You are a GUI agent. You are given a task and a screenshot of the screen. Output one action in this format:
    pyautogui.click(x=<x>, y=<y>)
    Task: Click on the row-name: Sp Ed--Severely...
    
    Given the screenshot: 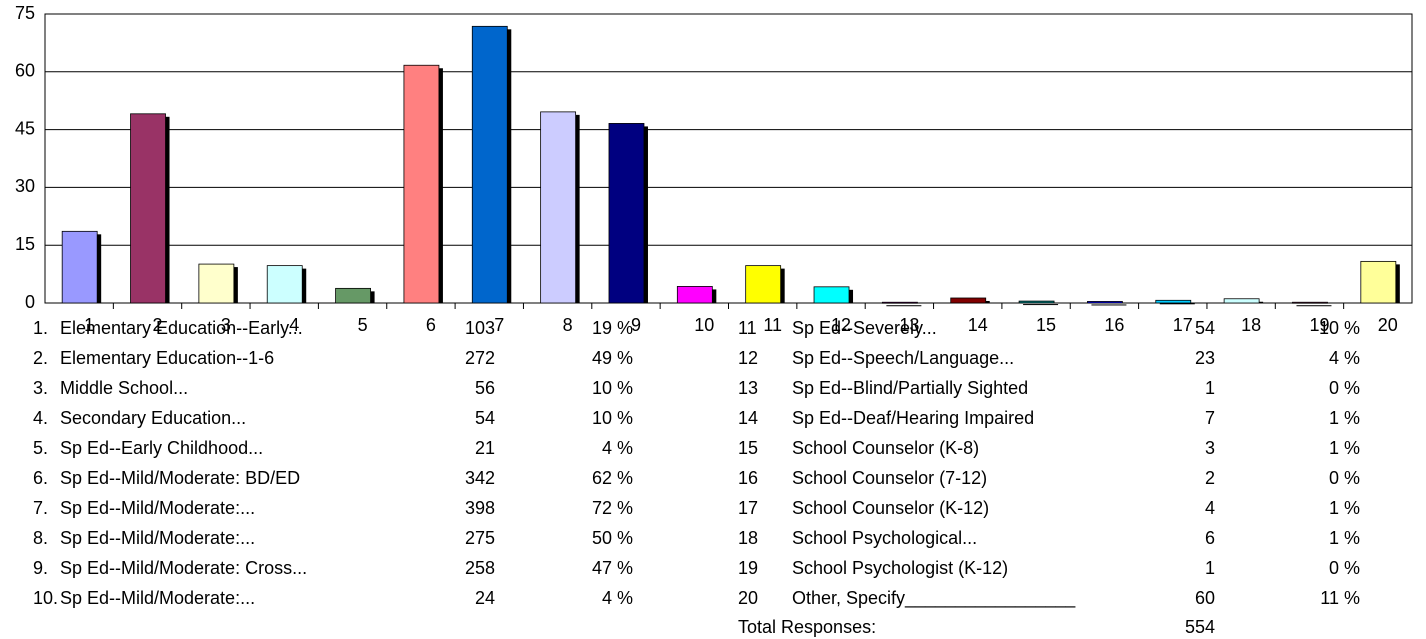 What is the action you would take?
    pyautogui.click(x=864, y=328)
    